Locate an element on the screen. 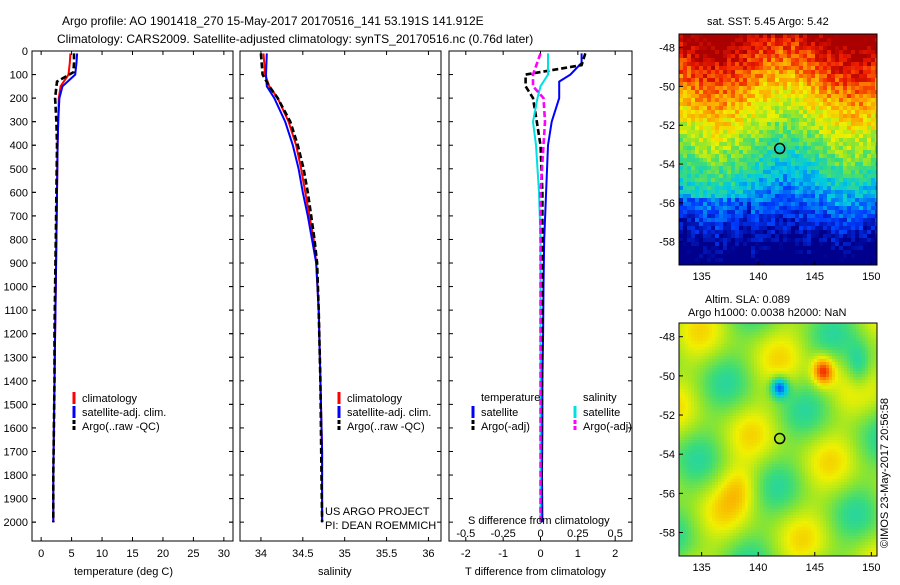  depth-tick-label: 1500 is located at coordinates (16, 405).